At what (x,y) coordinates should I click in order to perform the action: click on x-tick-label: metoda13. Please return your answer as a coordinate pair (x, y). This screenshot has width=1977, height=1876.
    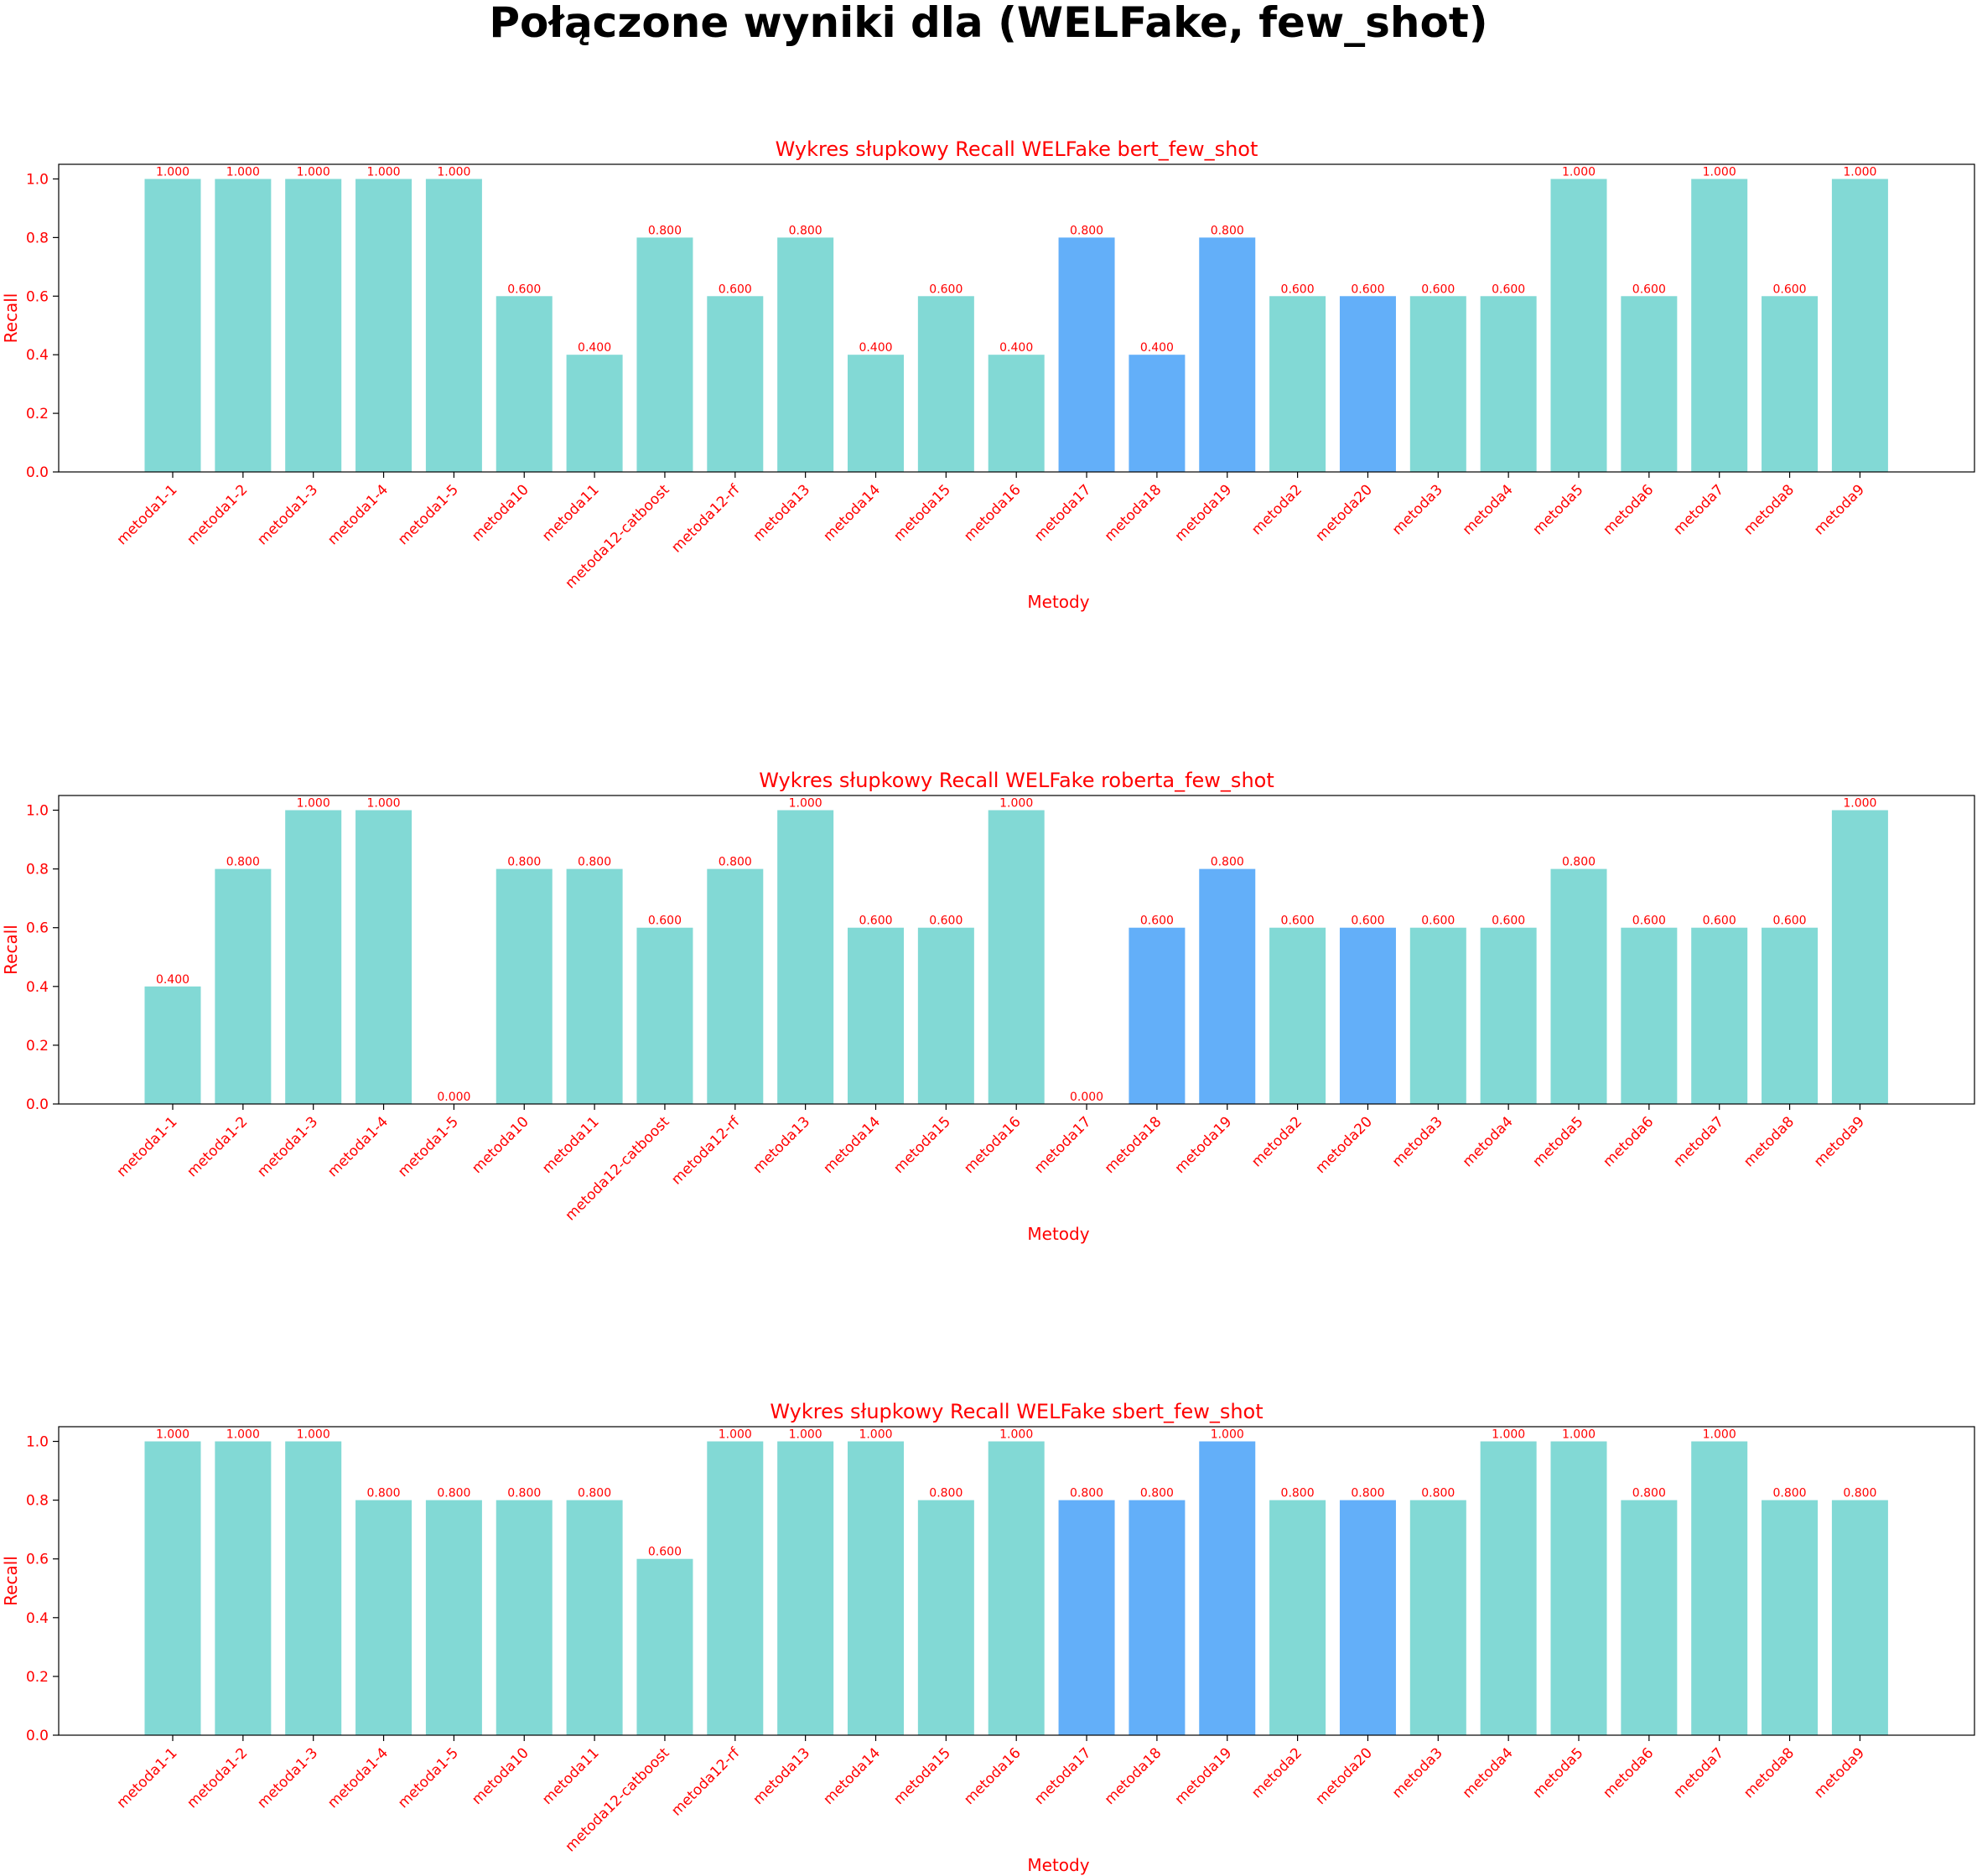
    Looking at the image, I should click on (782, 513).